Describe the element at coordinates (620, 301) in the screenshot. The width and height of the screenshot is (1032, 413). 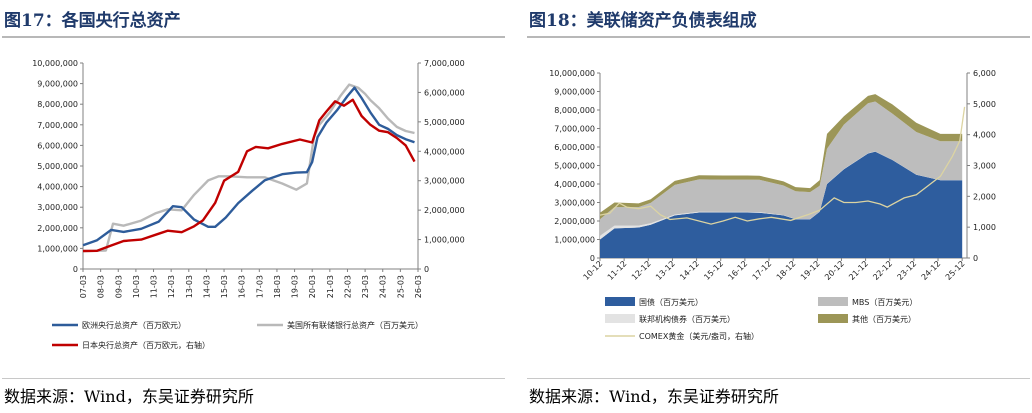
I see `legend-swatch-treasury` at that location.